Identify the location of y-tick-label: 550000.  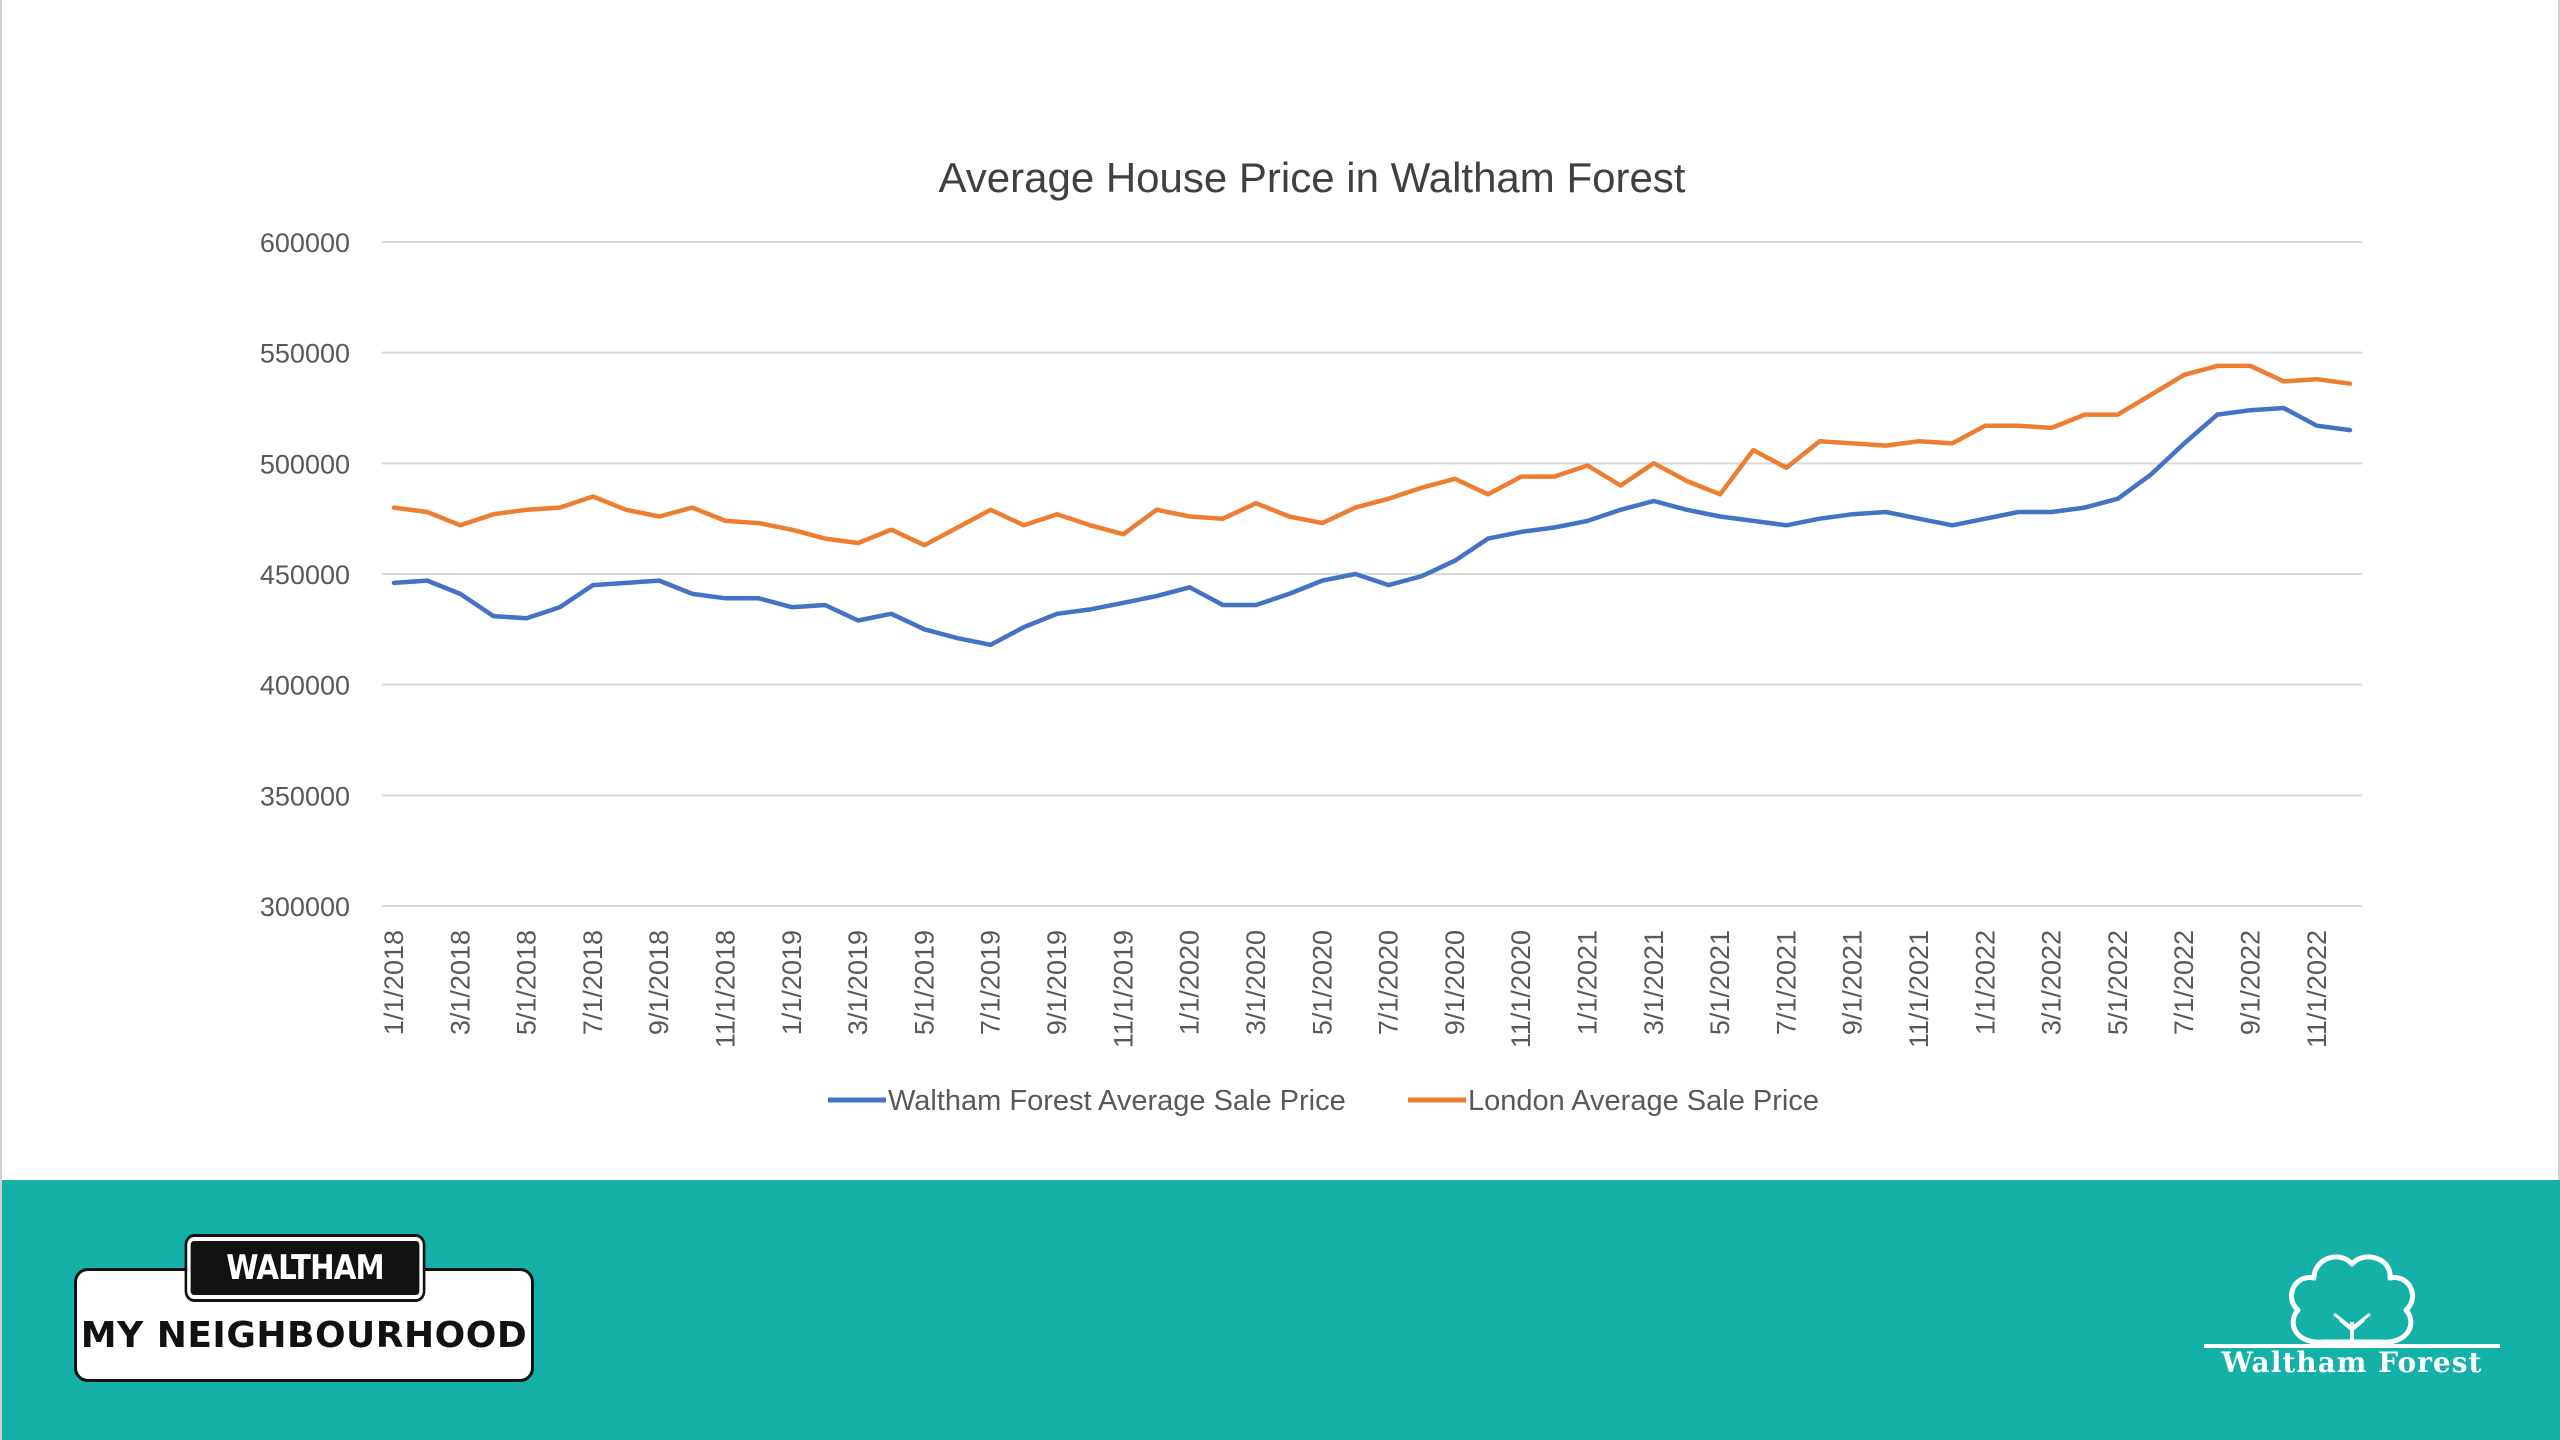
(305, 354).